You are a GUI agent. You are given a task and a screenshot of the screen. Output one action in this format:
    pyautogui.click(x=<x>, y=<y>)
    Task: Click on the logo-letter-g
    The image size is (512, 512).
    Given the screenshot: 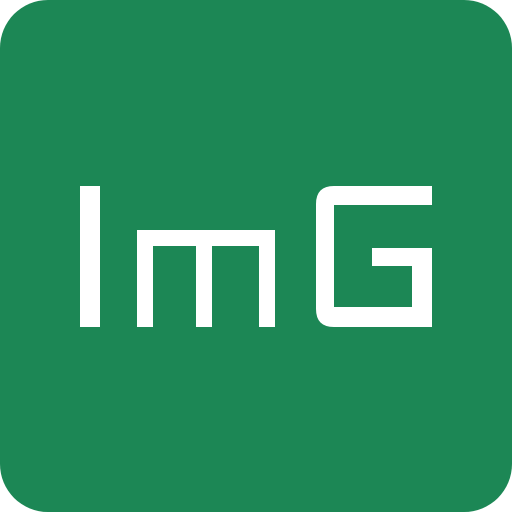 What is the action you would take?
    pyautogui.click(x=374, y=256)
    